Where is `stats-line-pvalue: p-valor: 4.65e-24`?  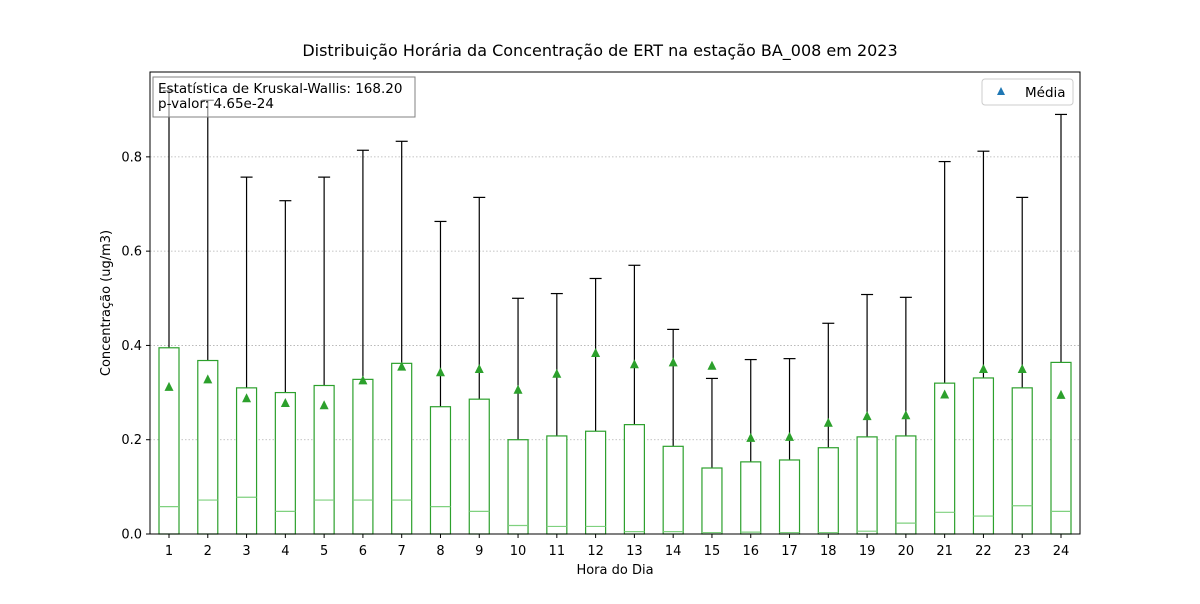
stats-line-pvalue: p-valor: 4.65e-24 is located at coordinates (216, 104).